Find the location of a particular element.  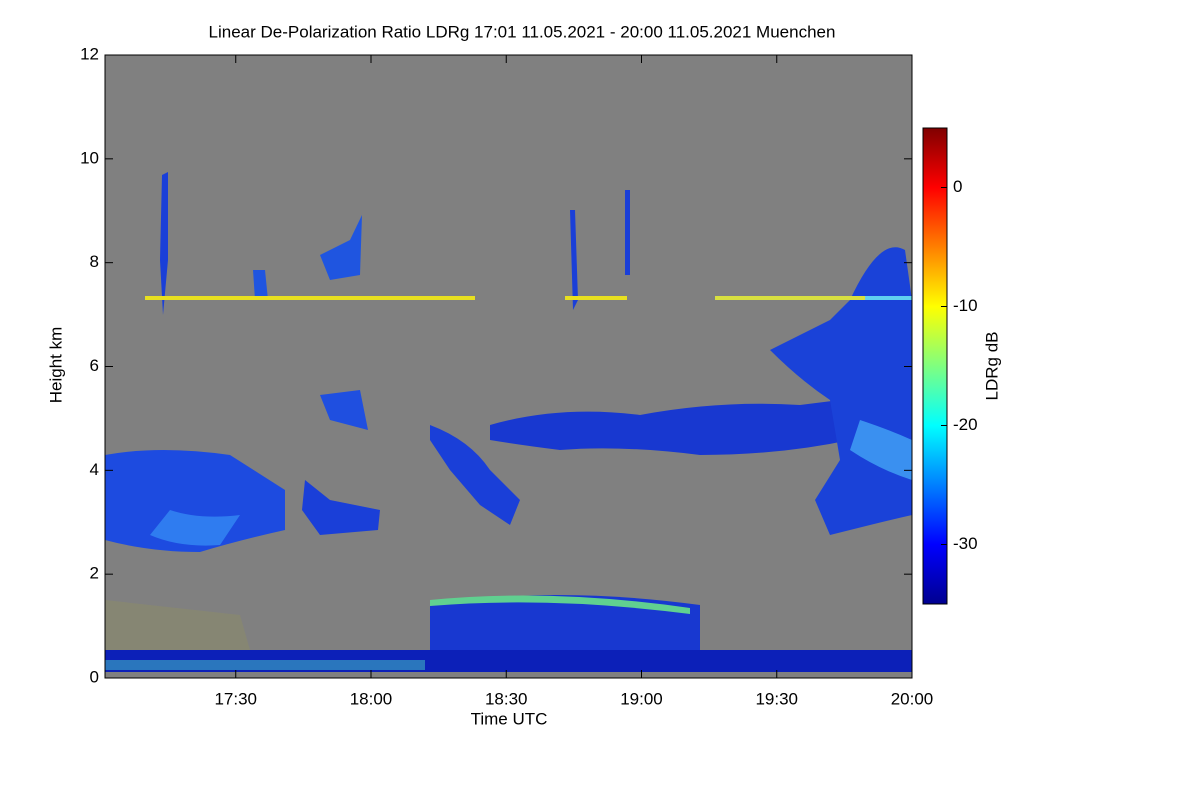

y-tick-label: 4 is located at coordinates (94, 469).